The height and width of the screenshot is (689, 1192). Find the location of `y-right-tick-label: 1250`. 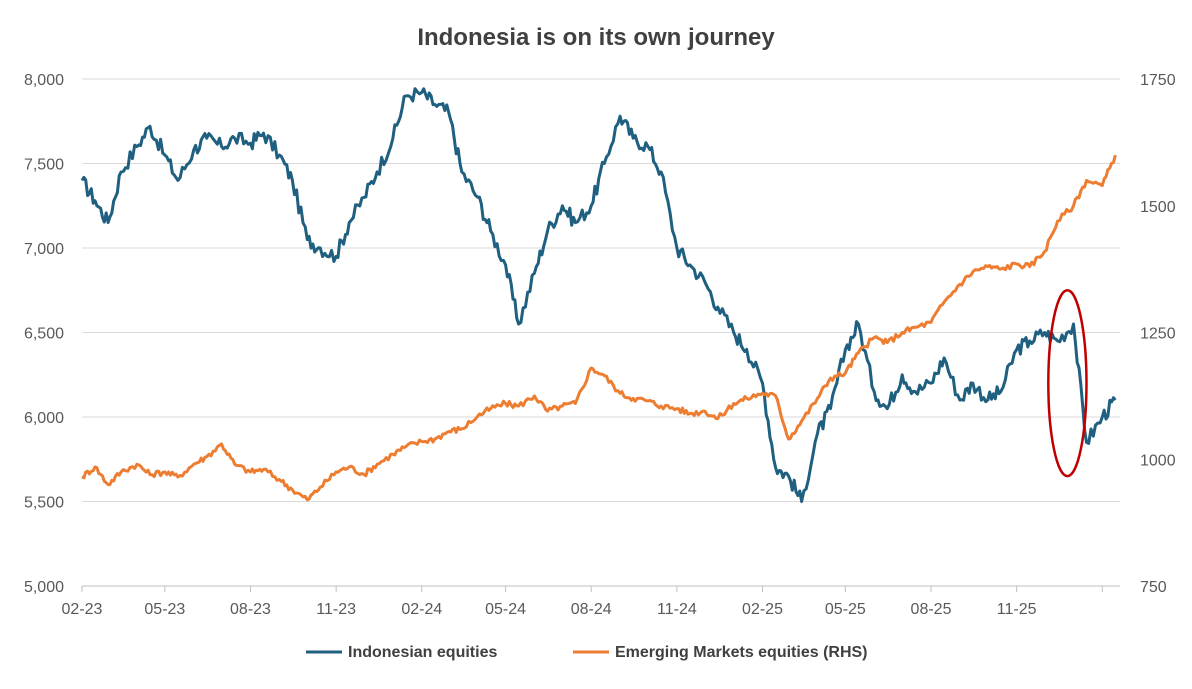

y-right-tick-label: 1250 is located at coordinates (1158, 334).